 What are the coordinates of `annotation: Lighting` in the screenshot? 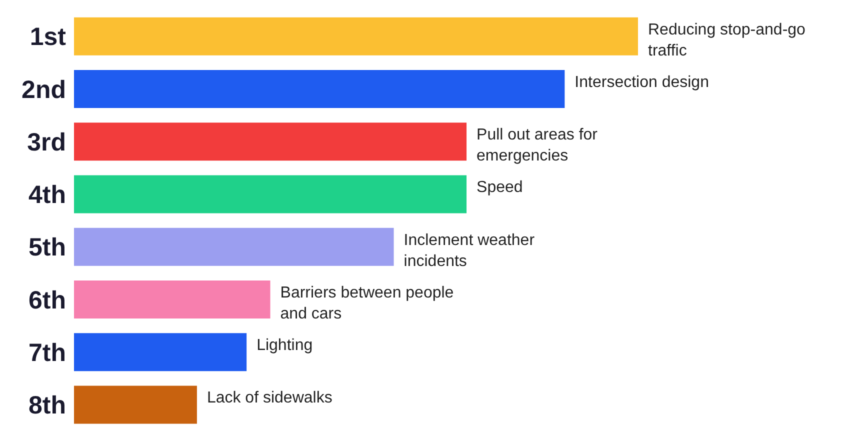 It's located at (284, 345).